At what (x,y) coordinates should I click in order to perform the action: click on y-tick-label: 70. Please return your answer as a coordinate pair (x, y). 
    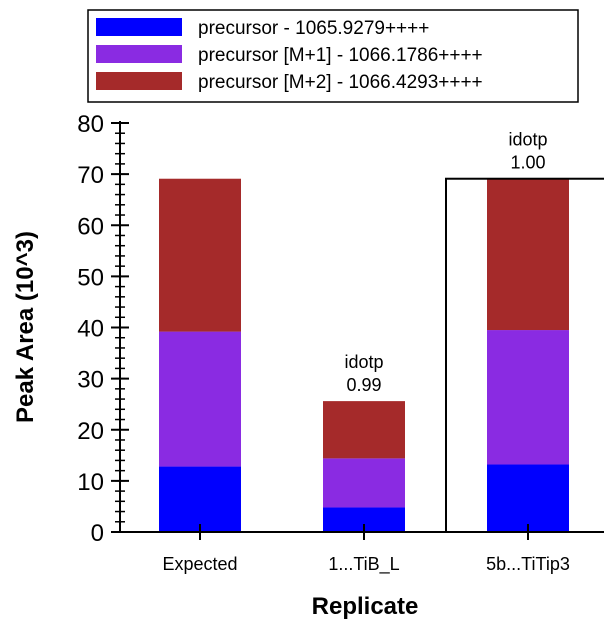
    Looking at the image, I should click on (90, 175).